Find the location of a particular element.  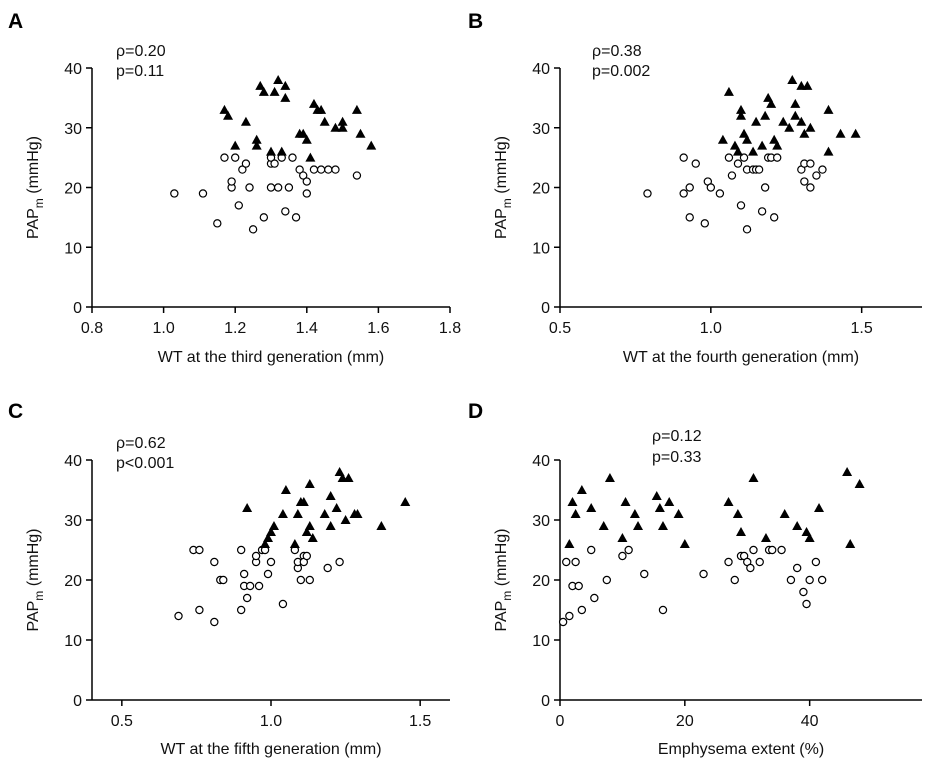

y-axis-title: PAPm (mmHg) is located at coordinates (503, 187).